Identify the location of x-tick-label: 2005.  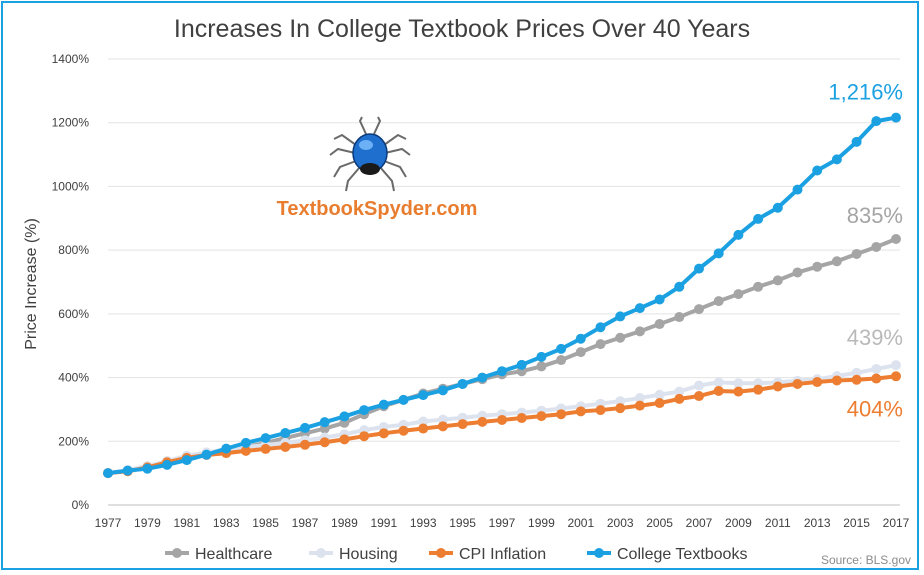
(659, 523).